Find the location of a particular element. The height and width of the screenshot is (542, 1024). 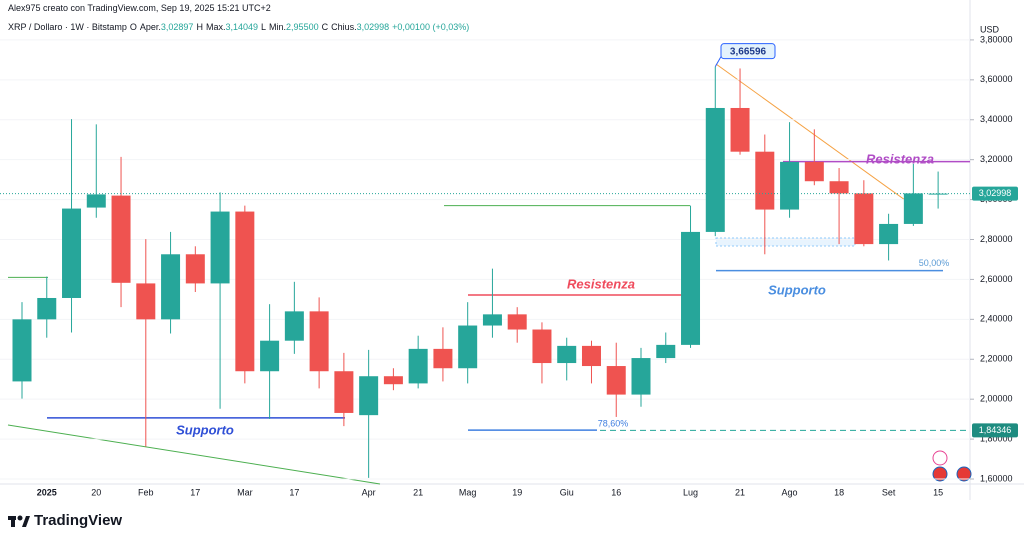

x-tick-label: 15 is located at coordinates (938, 492).